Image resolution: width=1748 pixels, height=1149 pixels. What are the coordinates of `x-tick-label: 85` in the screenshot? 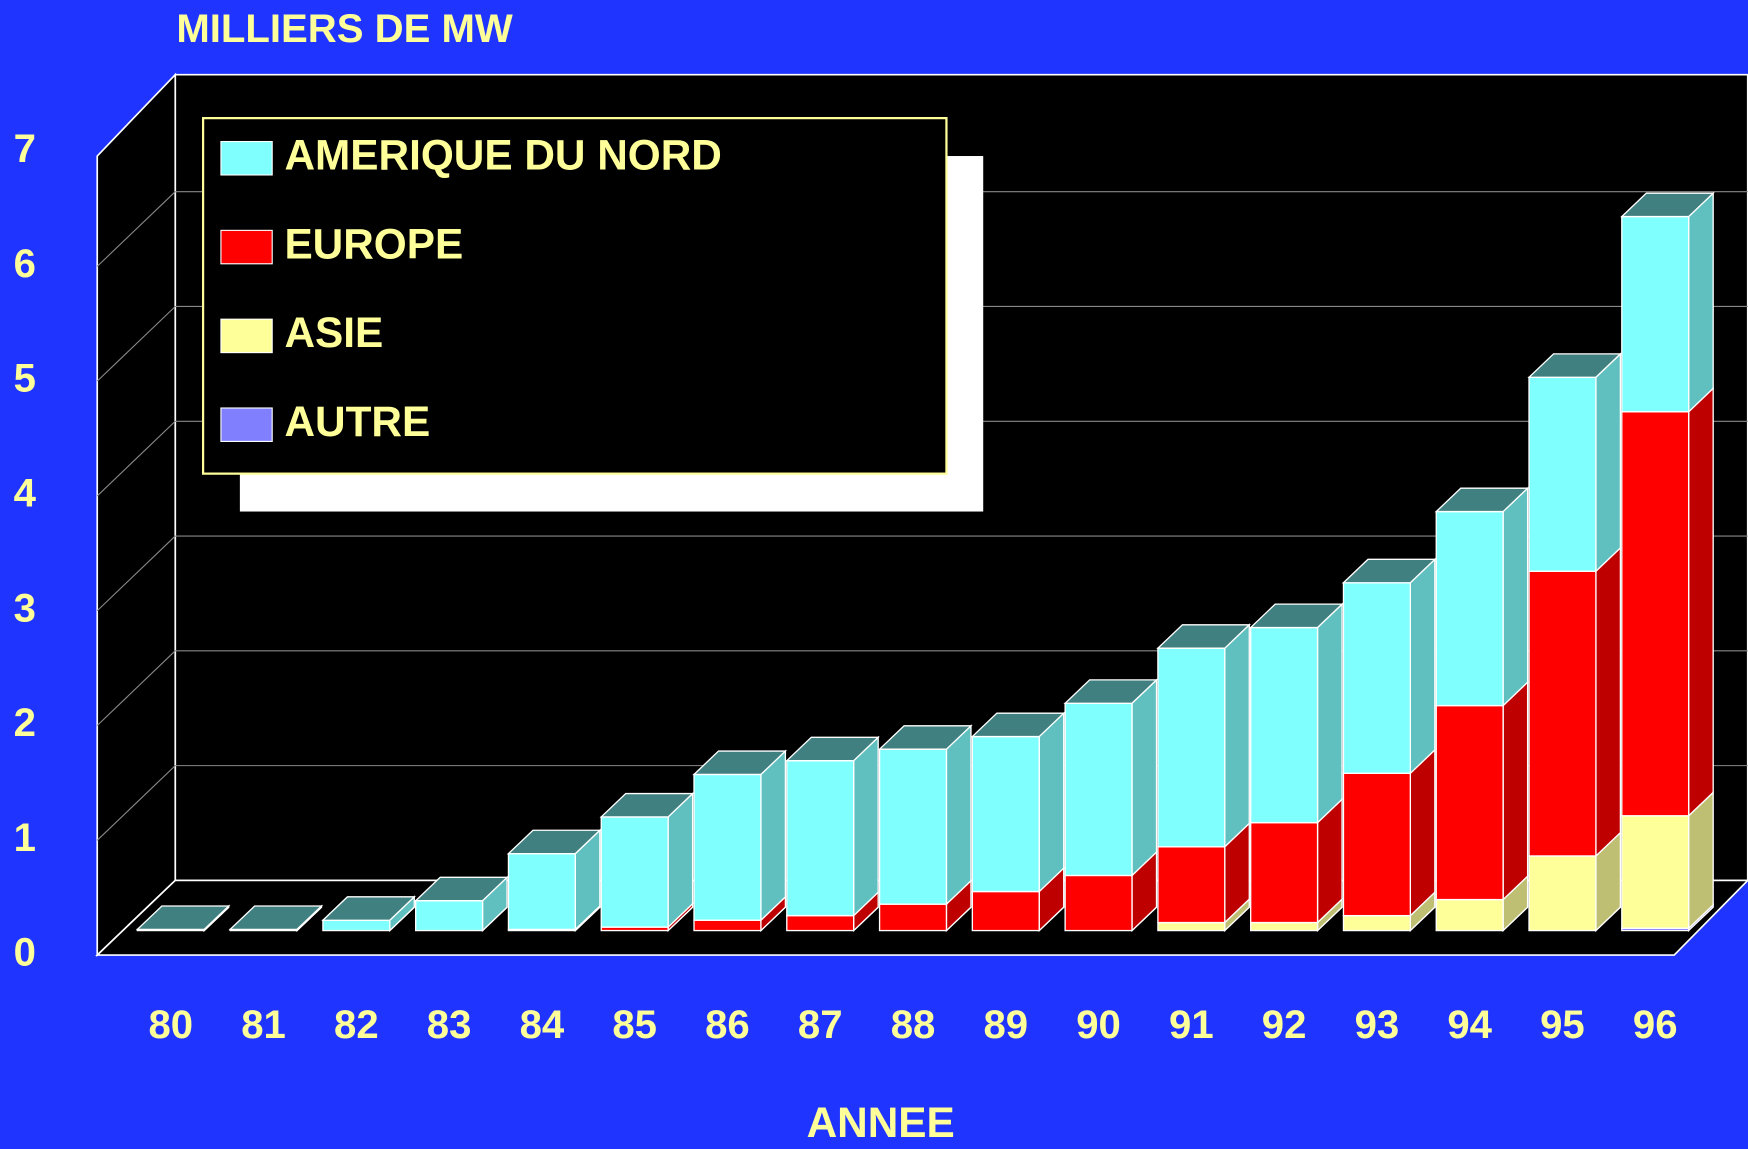 It's located at (634, 1024).